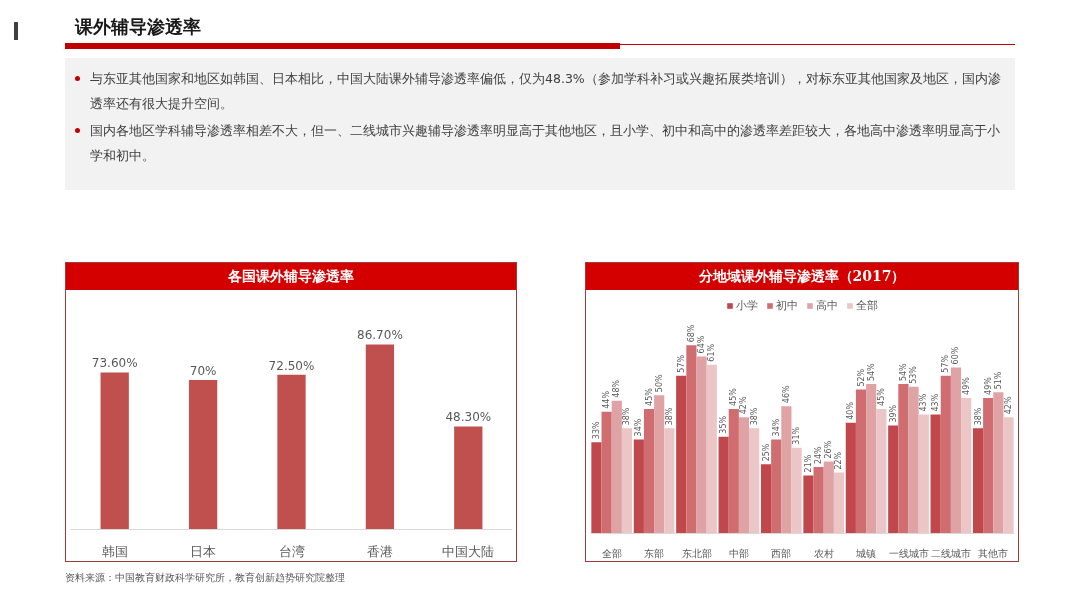 The width and height of the screenshot is (1080, 608). Describe the element at coordinates (724, 424) in the screenshot. I see `data-label: 35%` at that location.